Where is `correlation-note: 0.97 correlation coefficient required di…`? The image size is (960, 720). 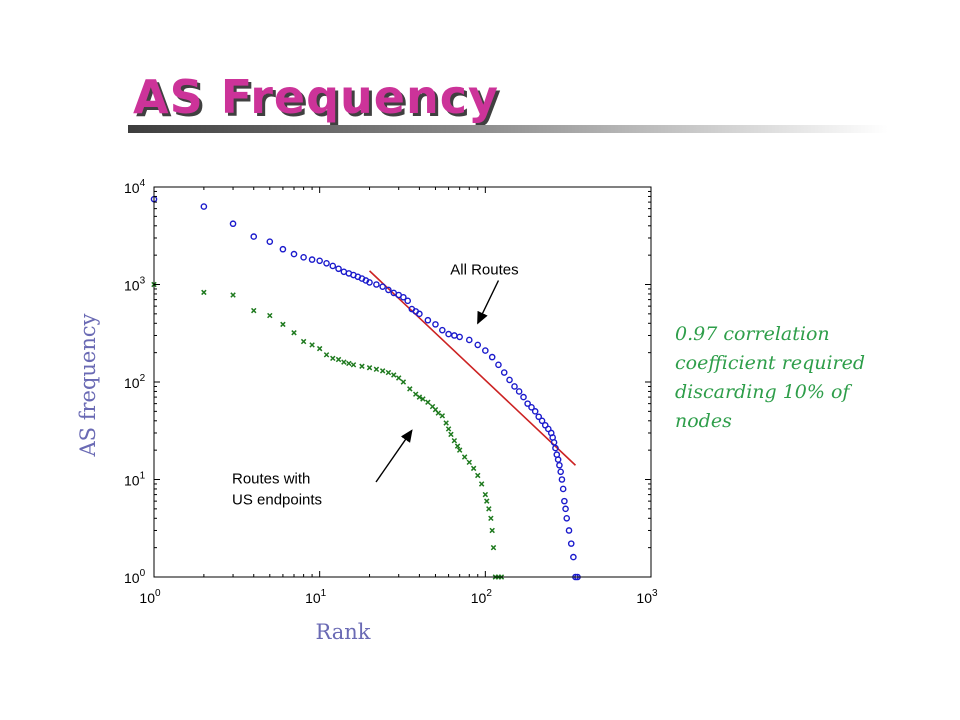 correlation-note: 0.97 correlation coefficient required di… is located at coordinates (770, 377).